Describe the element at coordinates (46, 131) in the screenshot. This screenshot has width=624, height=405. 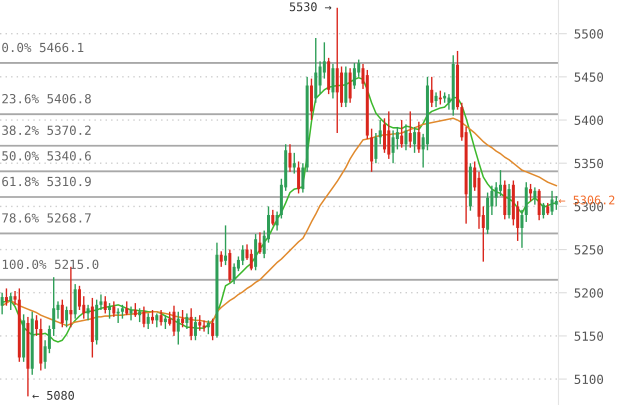
I see `ref-line-label: 38.2% 5370.2` at that location.